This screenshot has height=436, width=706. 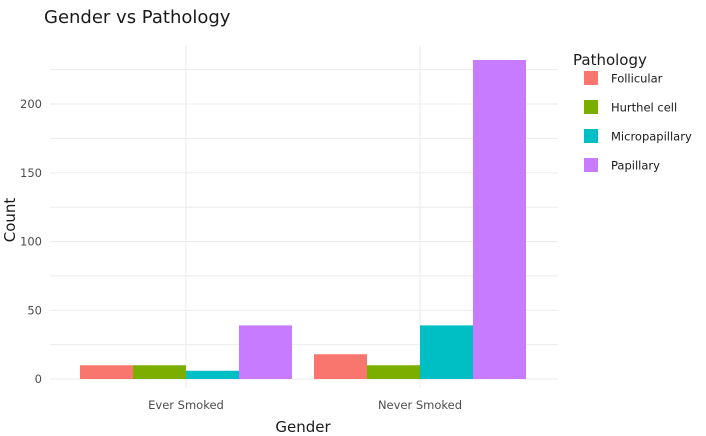 What do you see at coordinates (10, 220) in the screenshot?
I see `y-axis-title: Count` at bounding box center [10, 220].